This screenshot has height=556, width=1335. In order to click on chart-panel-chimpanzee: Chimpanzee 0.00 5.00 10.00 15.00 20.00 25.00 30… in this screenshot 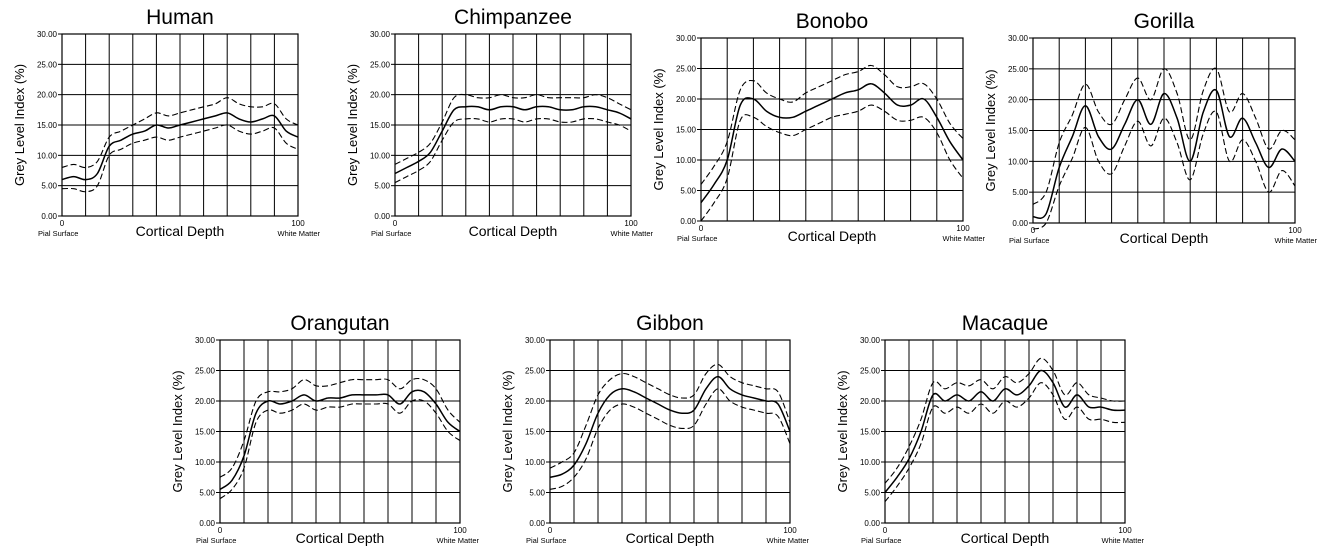, I will do `click(498, 131)`.